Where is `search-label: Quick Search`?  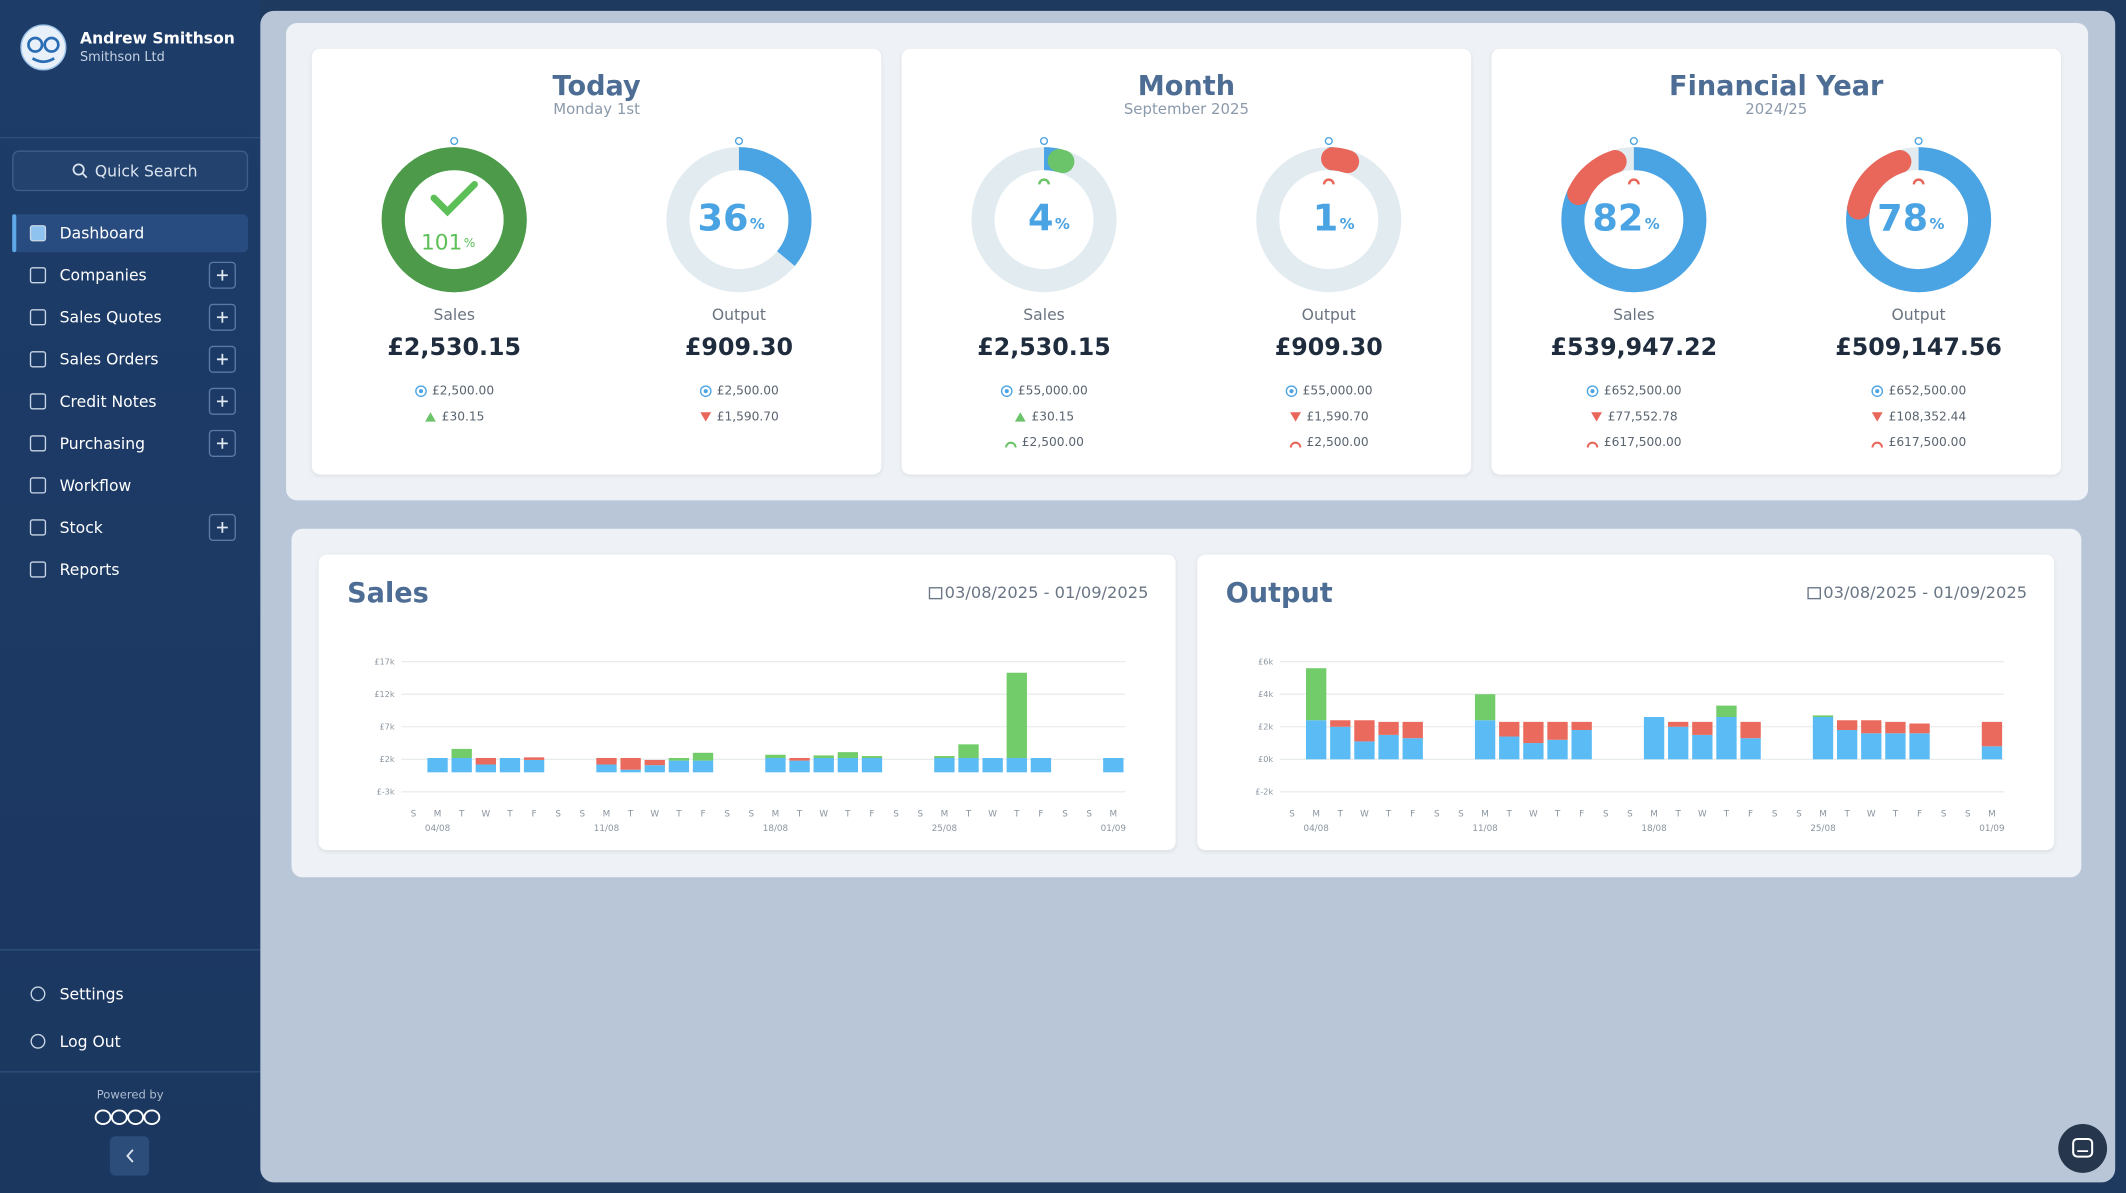
search-label: Quick Search is located at coordinates (146, 171).